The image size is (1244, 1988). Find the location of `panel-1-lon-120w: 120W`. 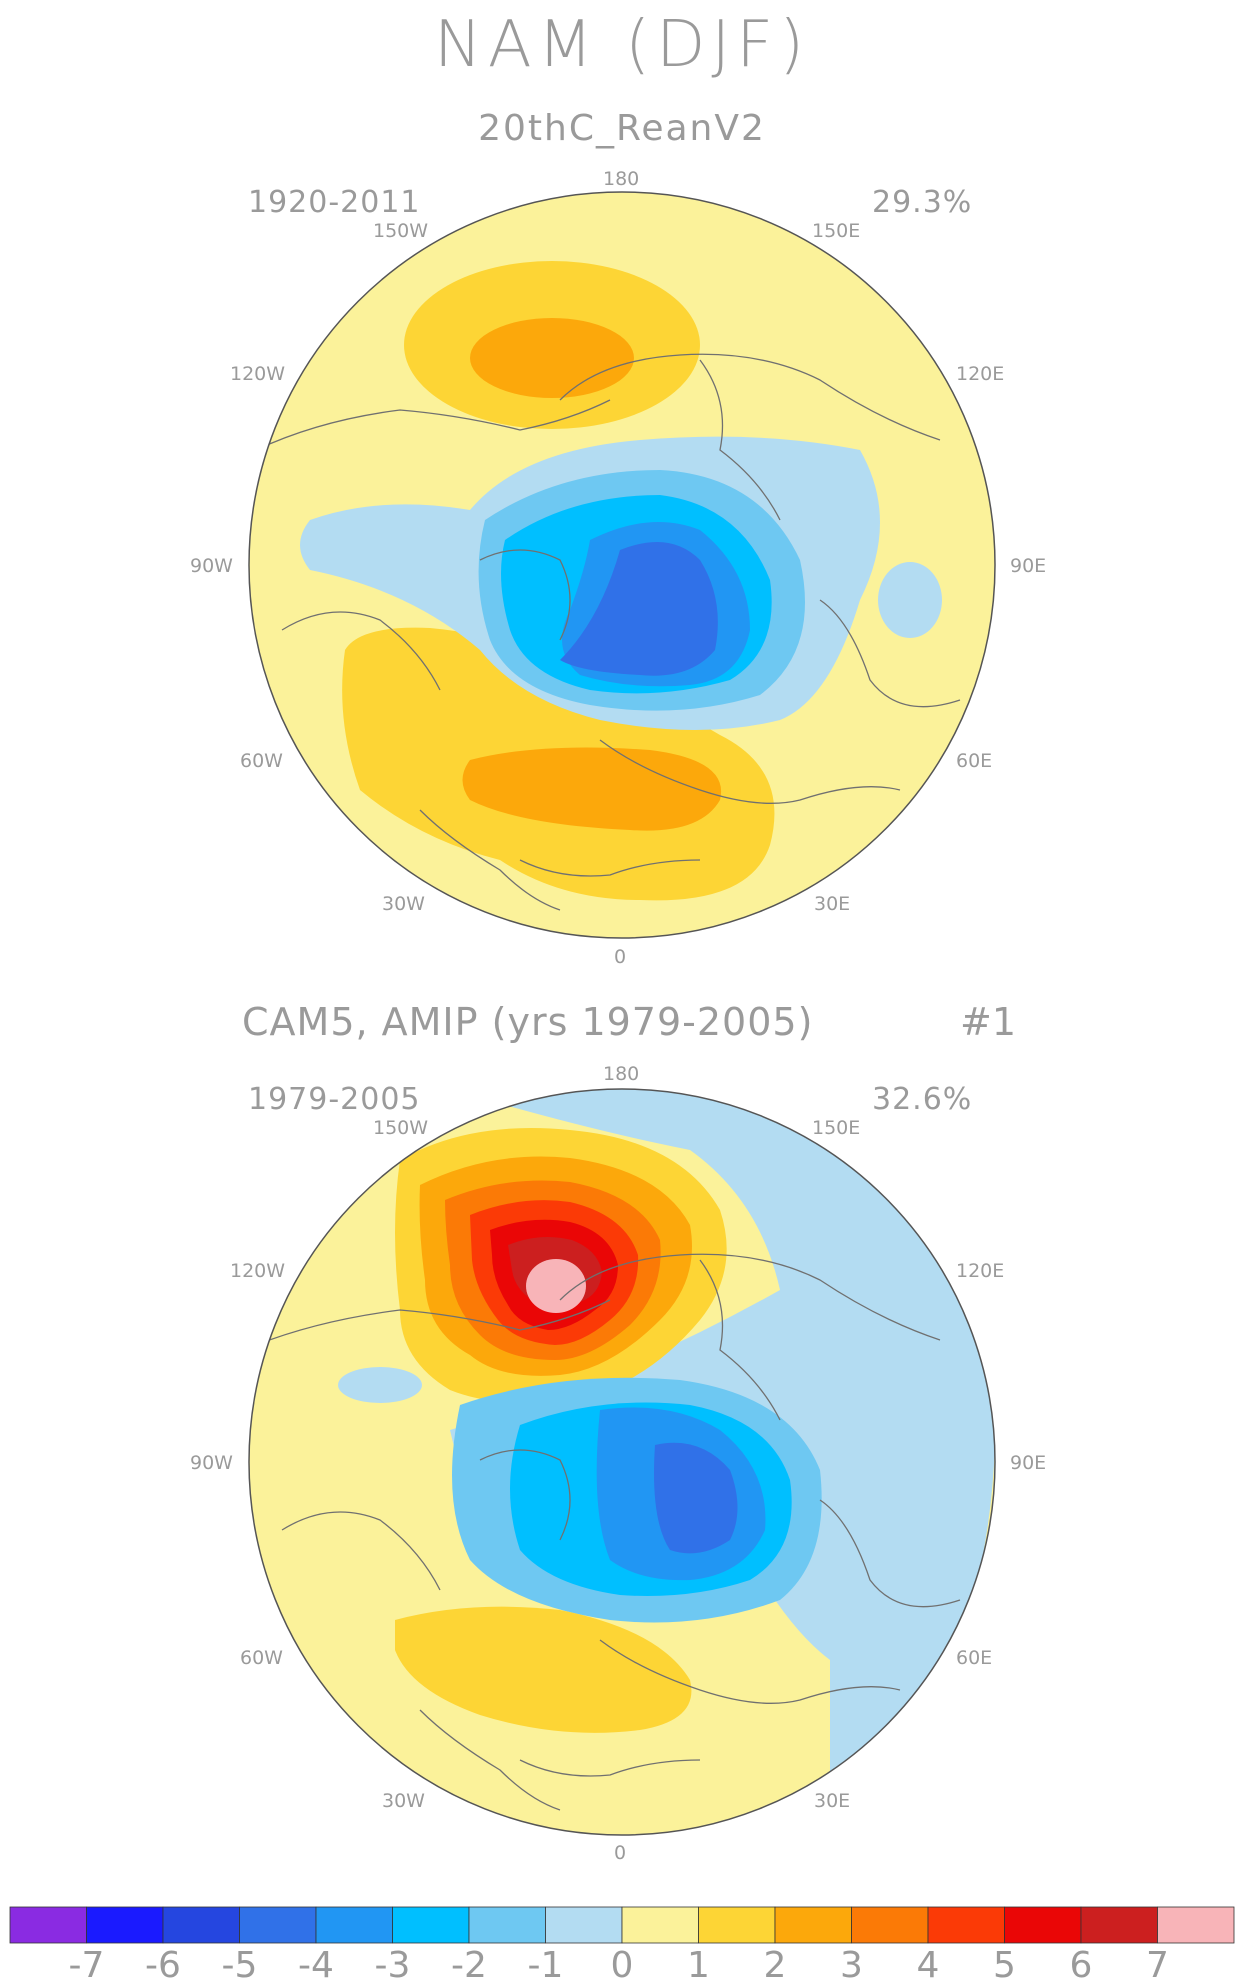

panel-1-lon-120w: 120W is located at coordinates (258, 374).